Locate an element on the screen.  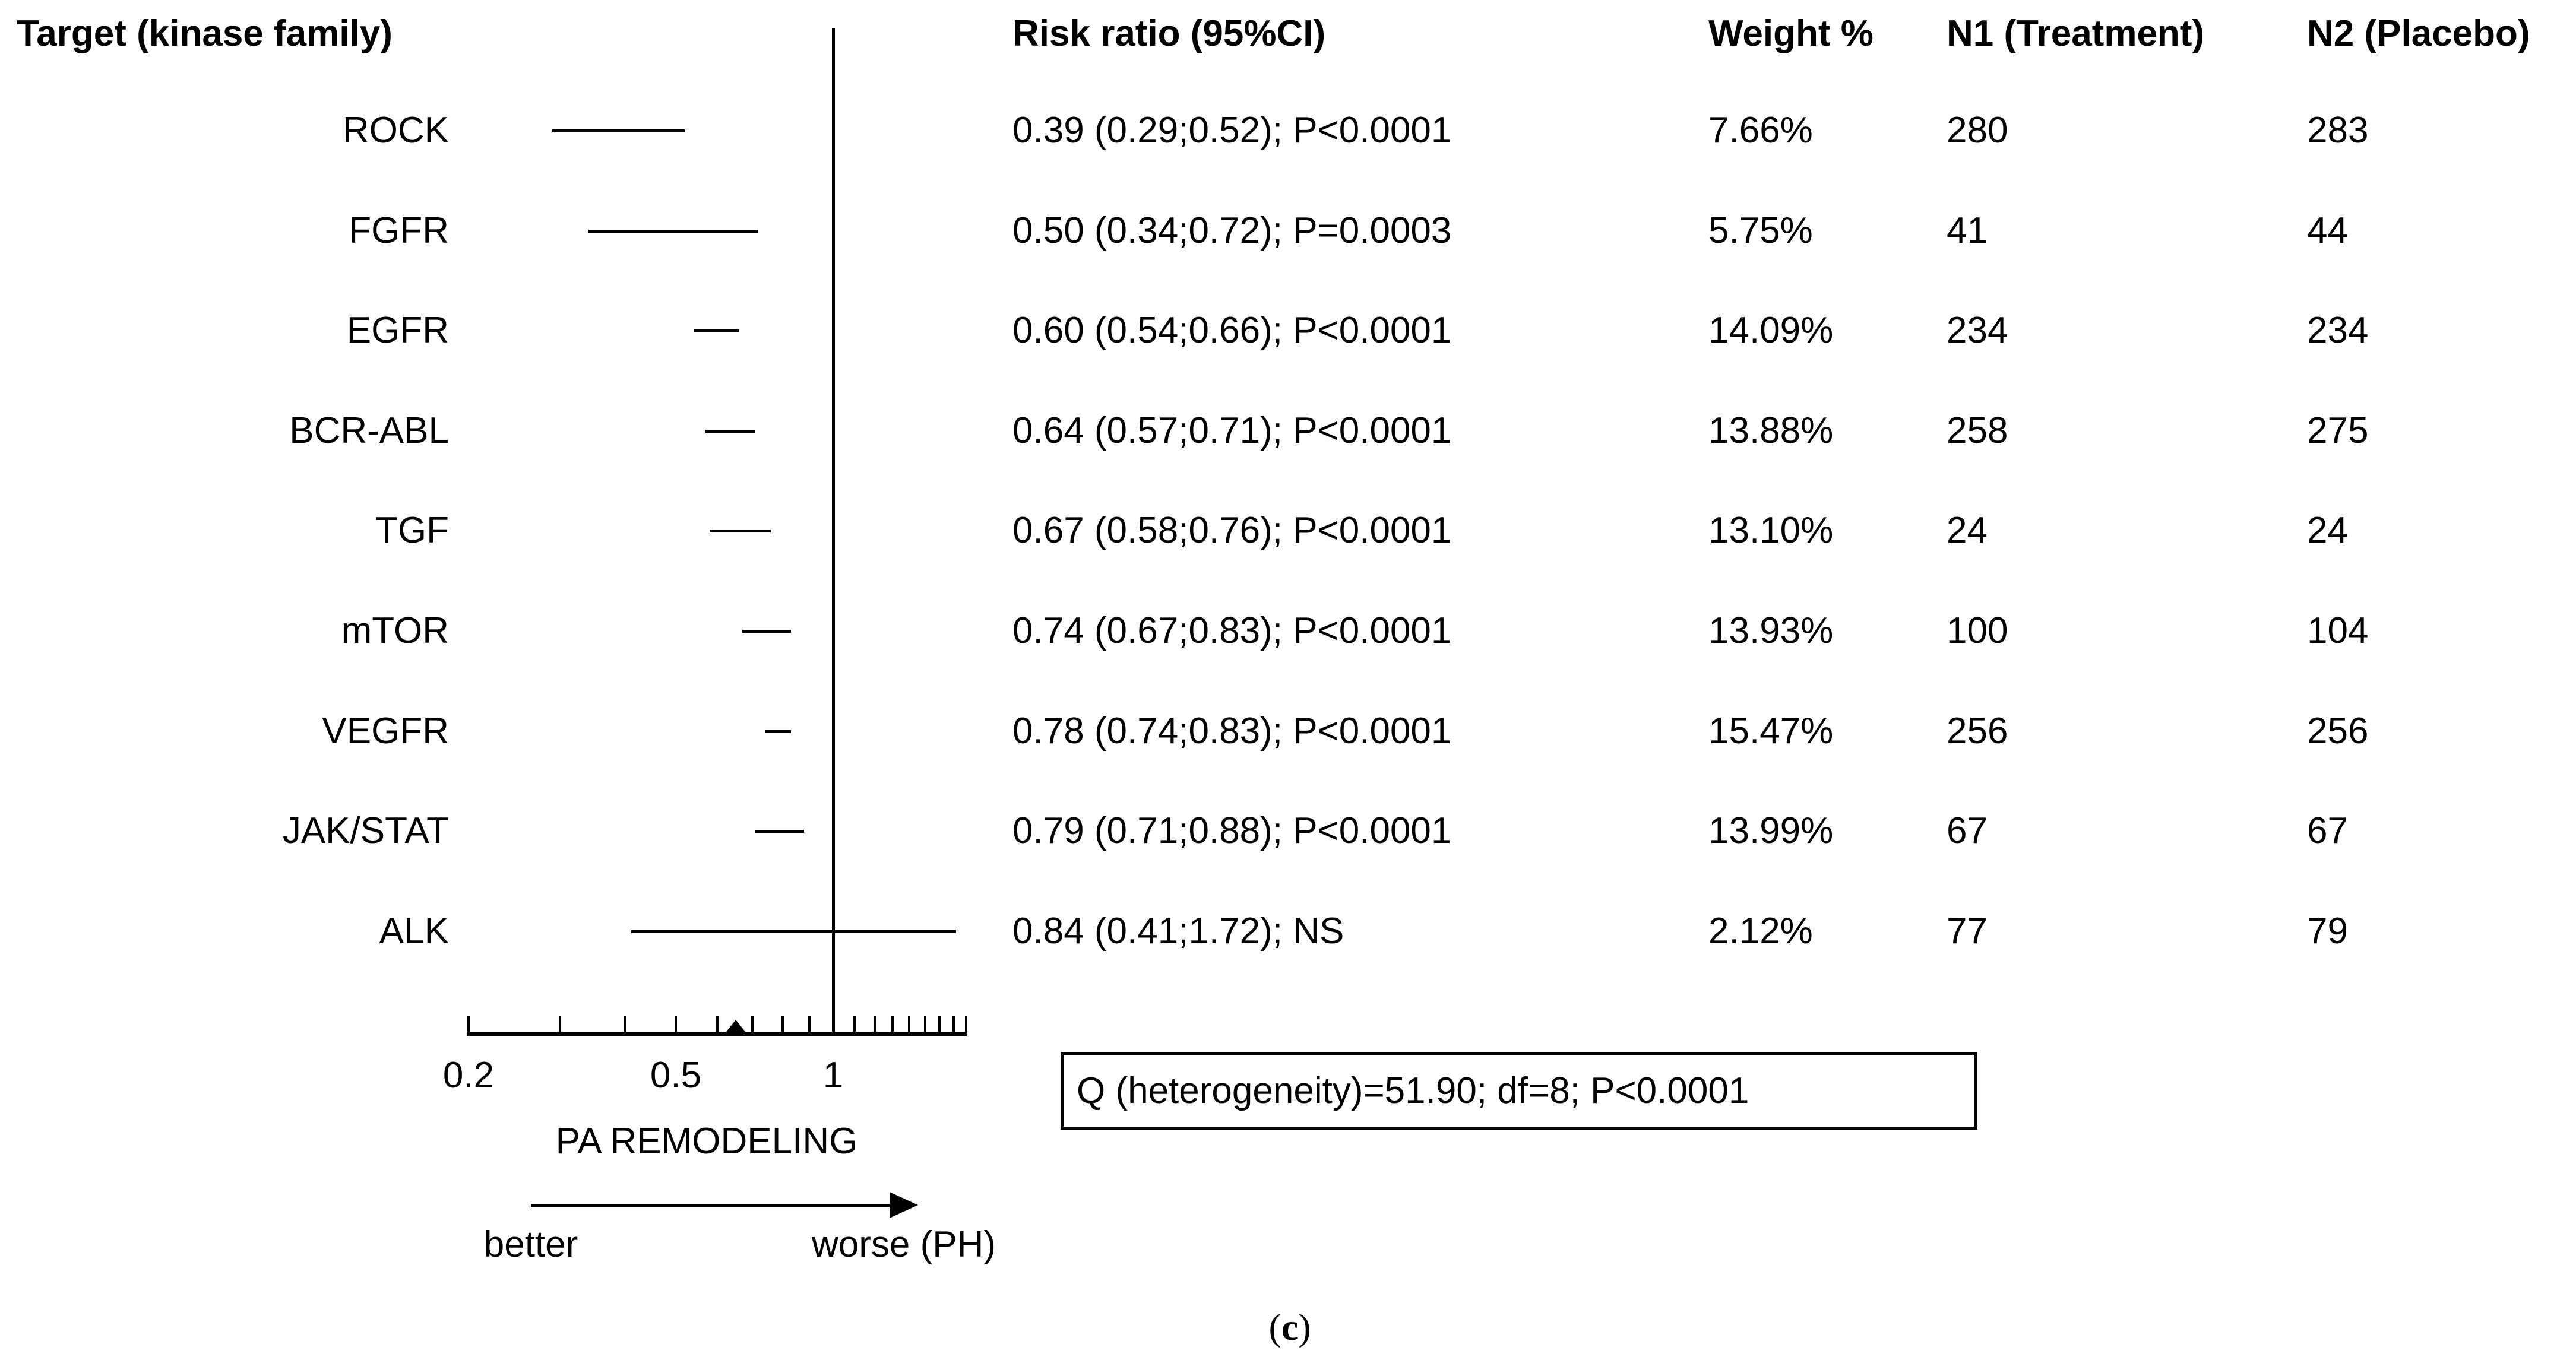
pooled-estimate-marker is located at coordinates (735, 1026).